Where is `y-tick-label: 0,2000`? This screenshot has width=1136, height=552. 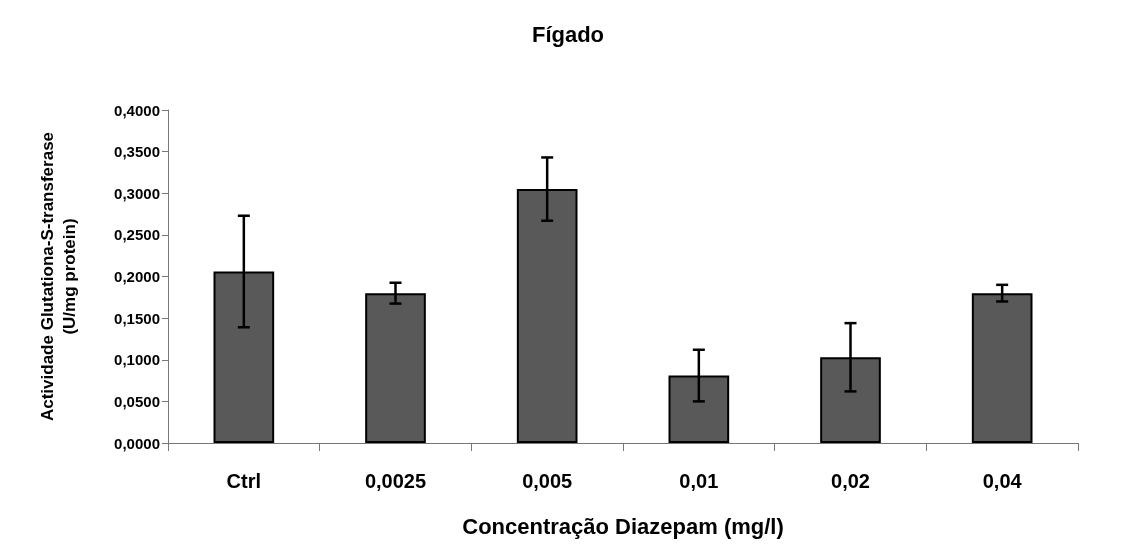 y-tick-label: 0,2000 is located at coordinates (137, 276).